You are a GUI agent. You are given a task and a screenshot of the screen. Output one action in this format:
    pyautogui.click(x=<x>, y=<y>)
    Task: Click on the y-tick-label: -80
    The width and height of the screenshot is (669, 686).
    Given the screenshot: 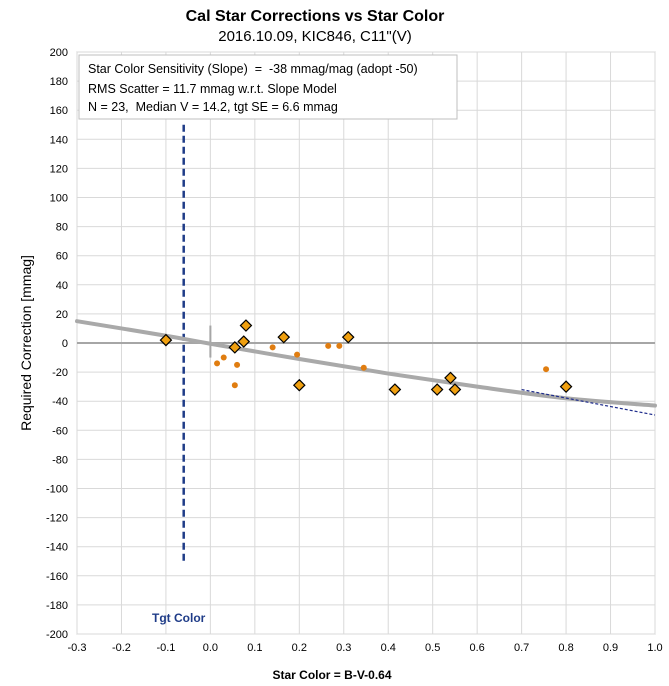 What is the action you would take?
    pyautogui.click(x=60, y=460)
    